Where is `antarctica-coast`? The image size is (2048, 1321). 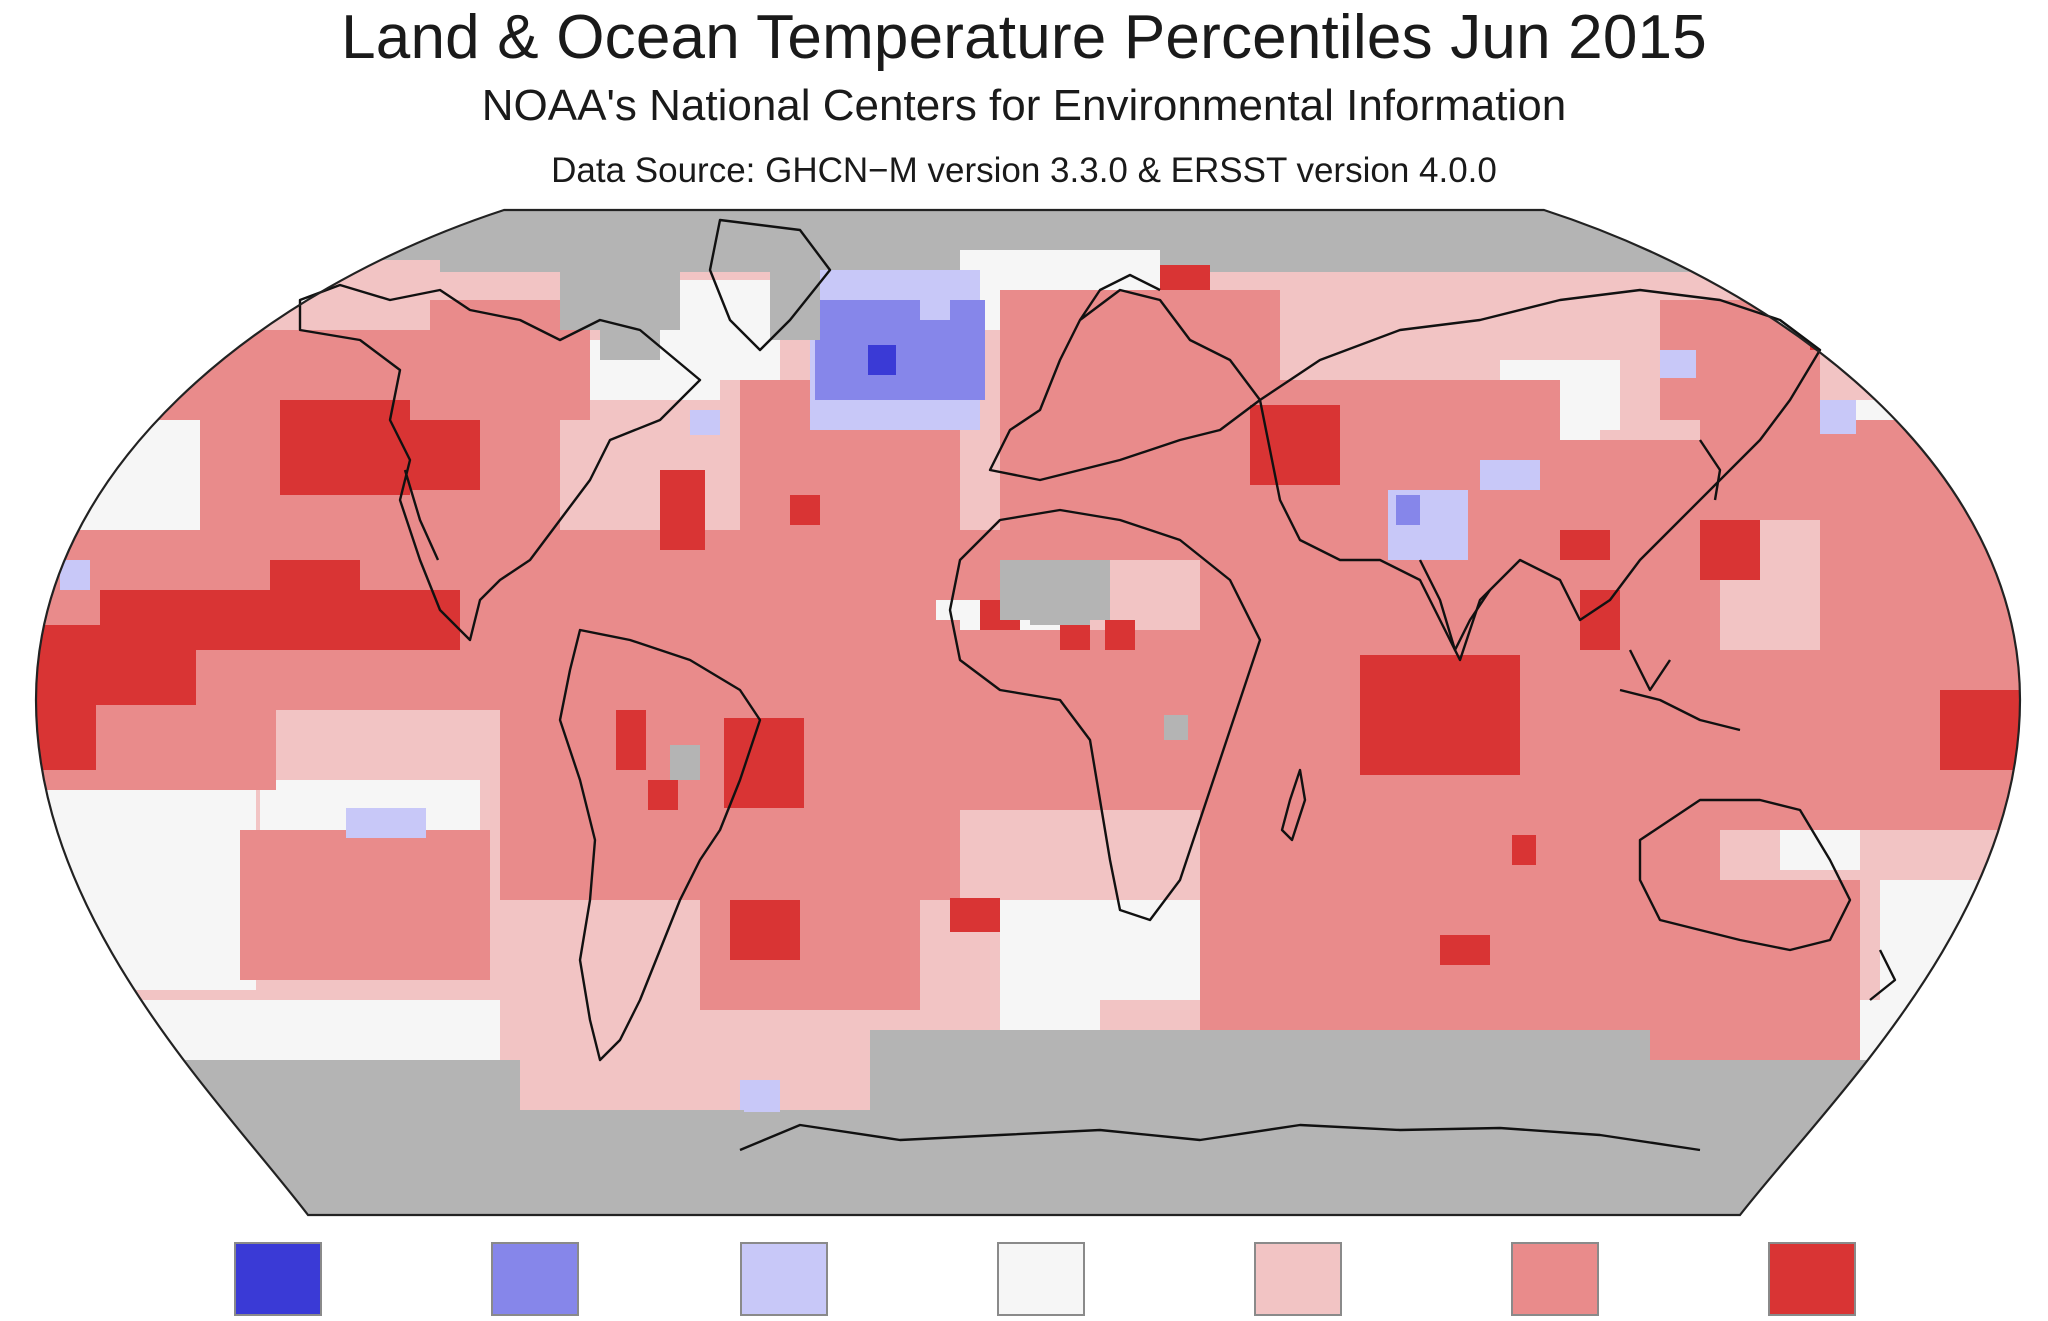
antarctica-coast is located at coordinates (1220, 1137).